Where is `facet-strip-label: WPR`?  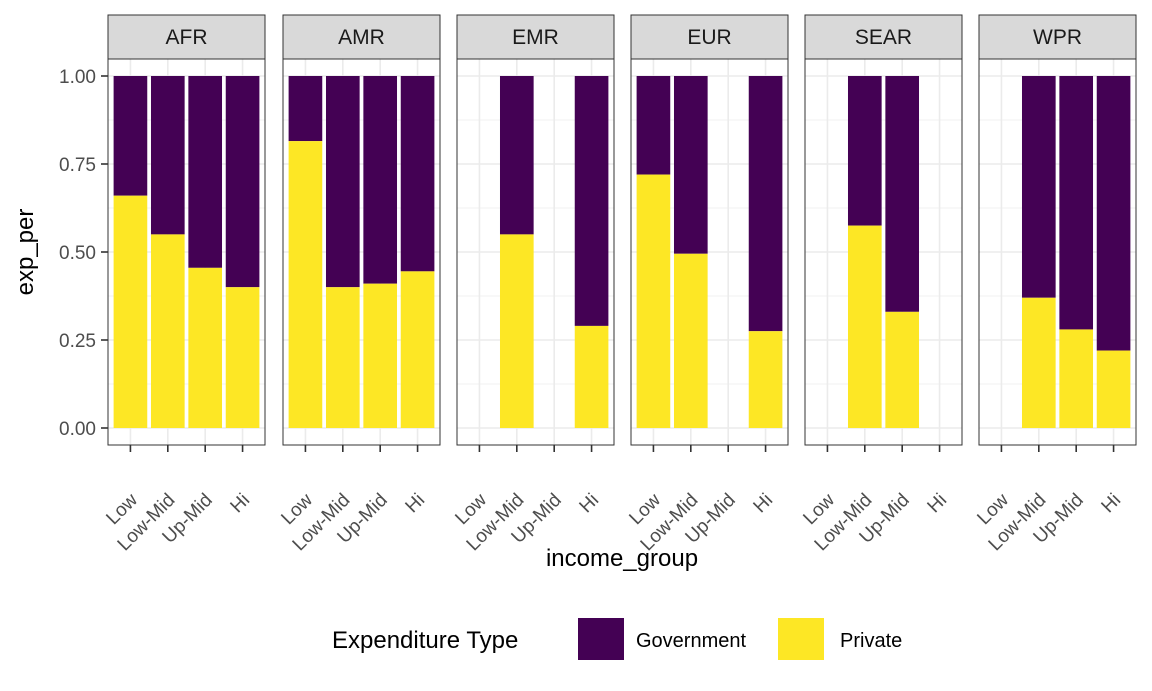
facet-strip-label: WPR is located at coordinates (1057, 37).